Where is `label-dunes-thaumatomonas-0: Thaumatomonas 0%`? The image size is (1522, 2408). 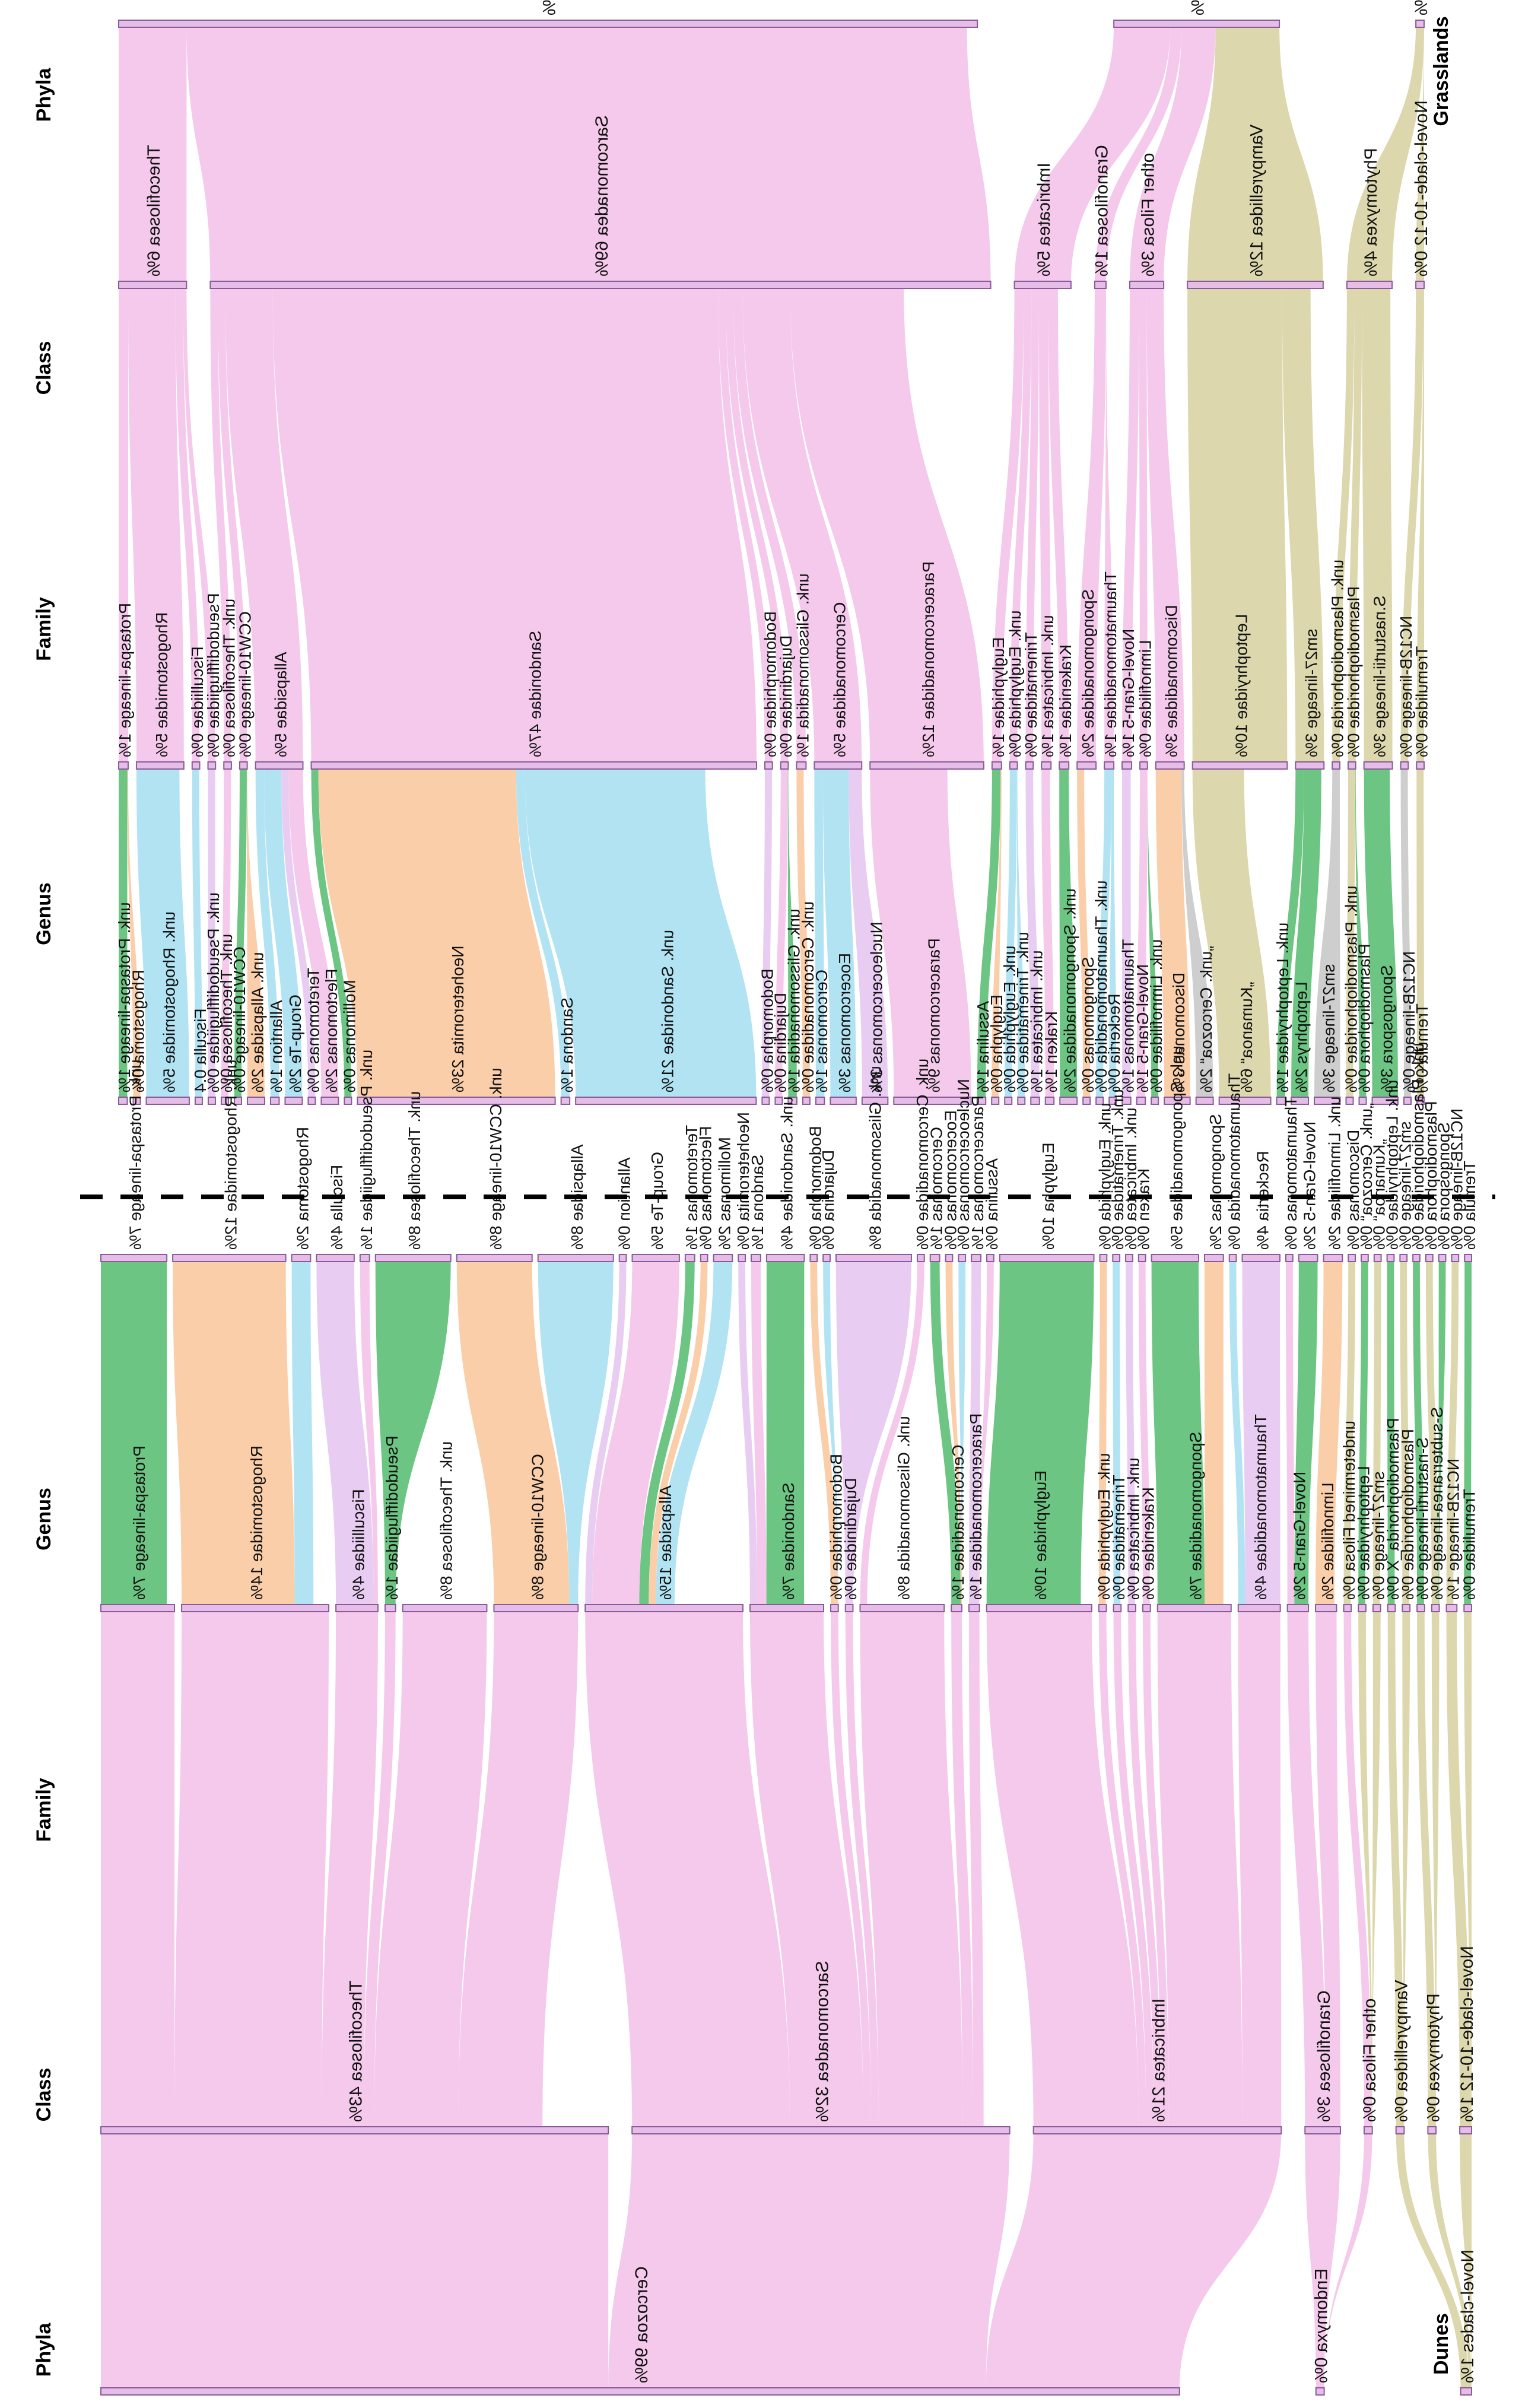
label-dunes-thaumatomonas-0: Thaumatomonas 0% is located at coordinates (1291, 1174).